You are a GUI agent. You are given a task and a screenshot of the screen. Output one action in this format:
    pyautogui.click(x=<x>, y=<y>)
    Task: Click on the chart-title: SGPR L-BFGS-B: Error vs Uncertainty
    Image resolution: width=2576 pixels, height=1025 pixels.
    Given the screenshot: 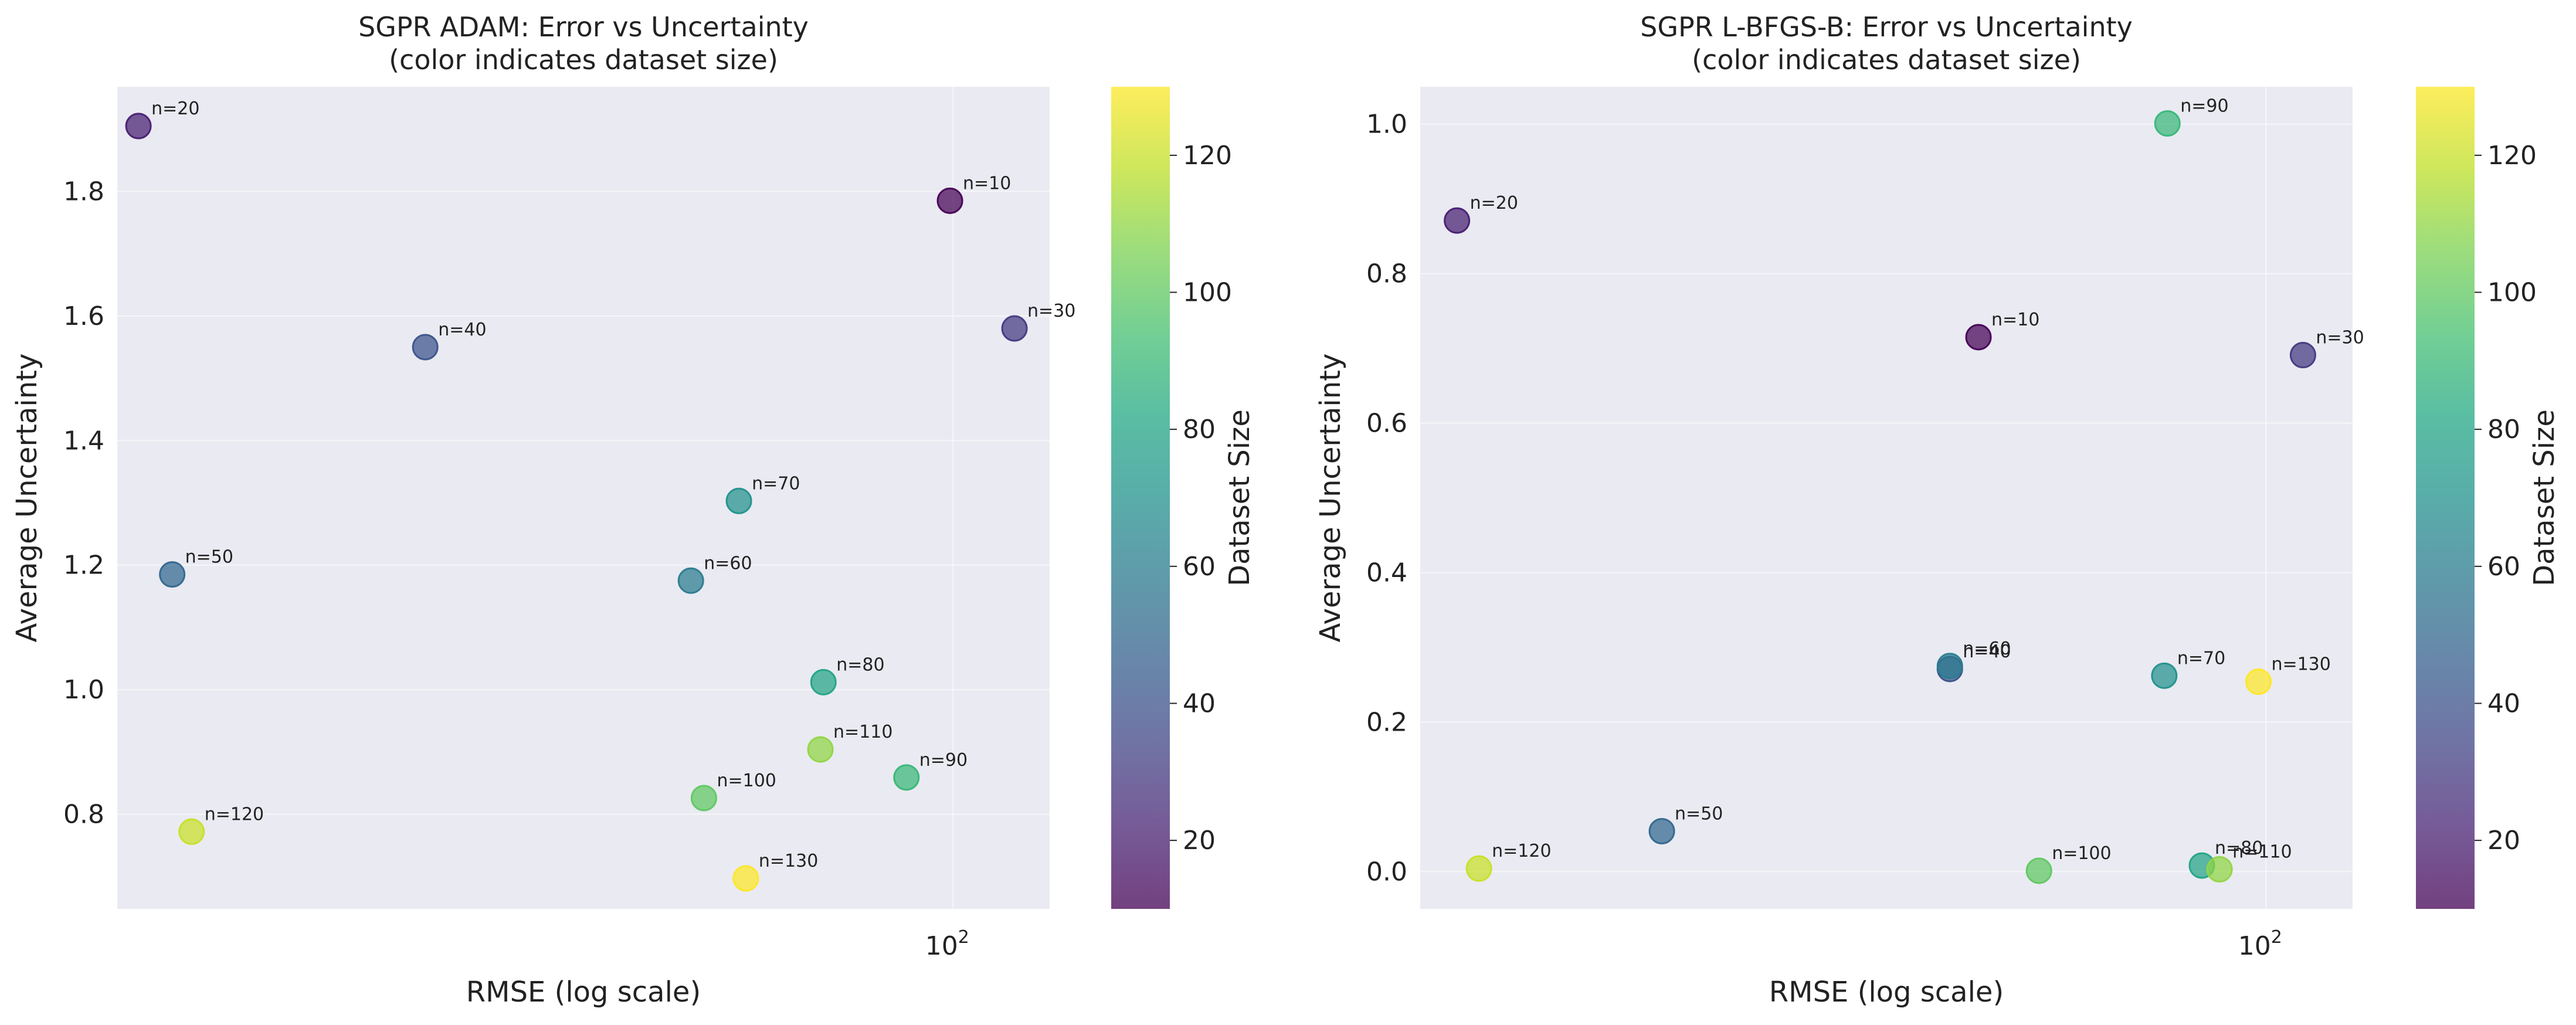 What is the action you would take?
    pyautogui.click(x=1886, y=27)
    